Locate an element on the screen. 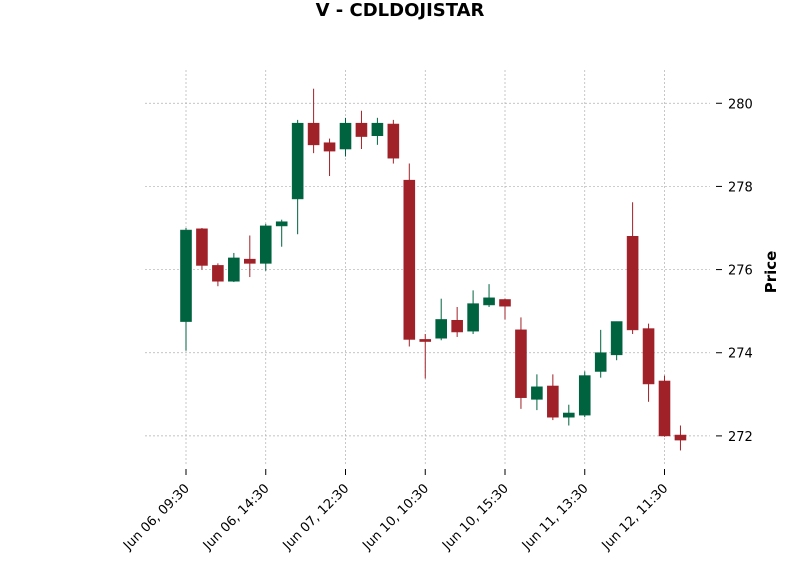 The height and width of the screenshot is (575, 800). x-tick-label: Jun 06, 14:30 is located at coordinates (236, 517).